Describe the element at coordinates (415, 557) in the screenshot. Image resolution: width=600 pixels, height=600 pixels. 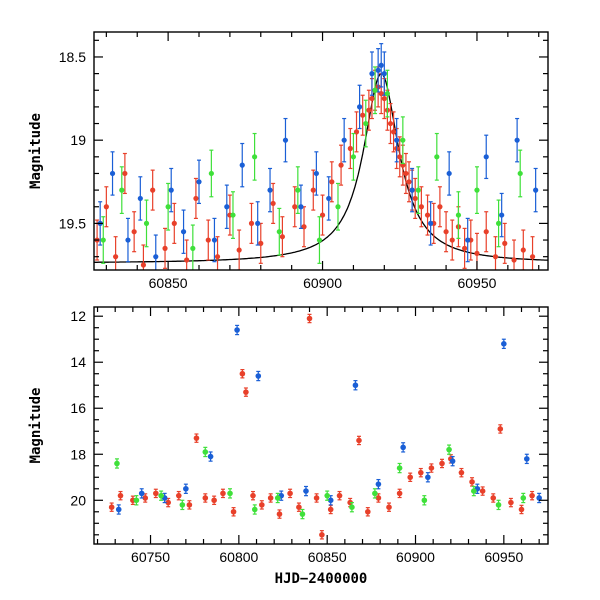
I see `x-tick-label: 60900` at that location.